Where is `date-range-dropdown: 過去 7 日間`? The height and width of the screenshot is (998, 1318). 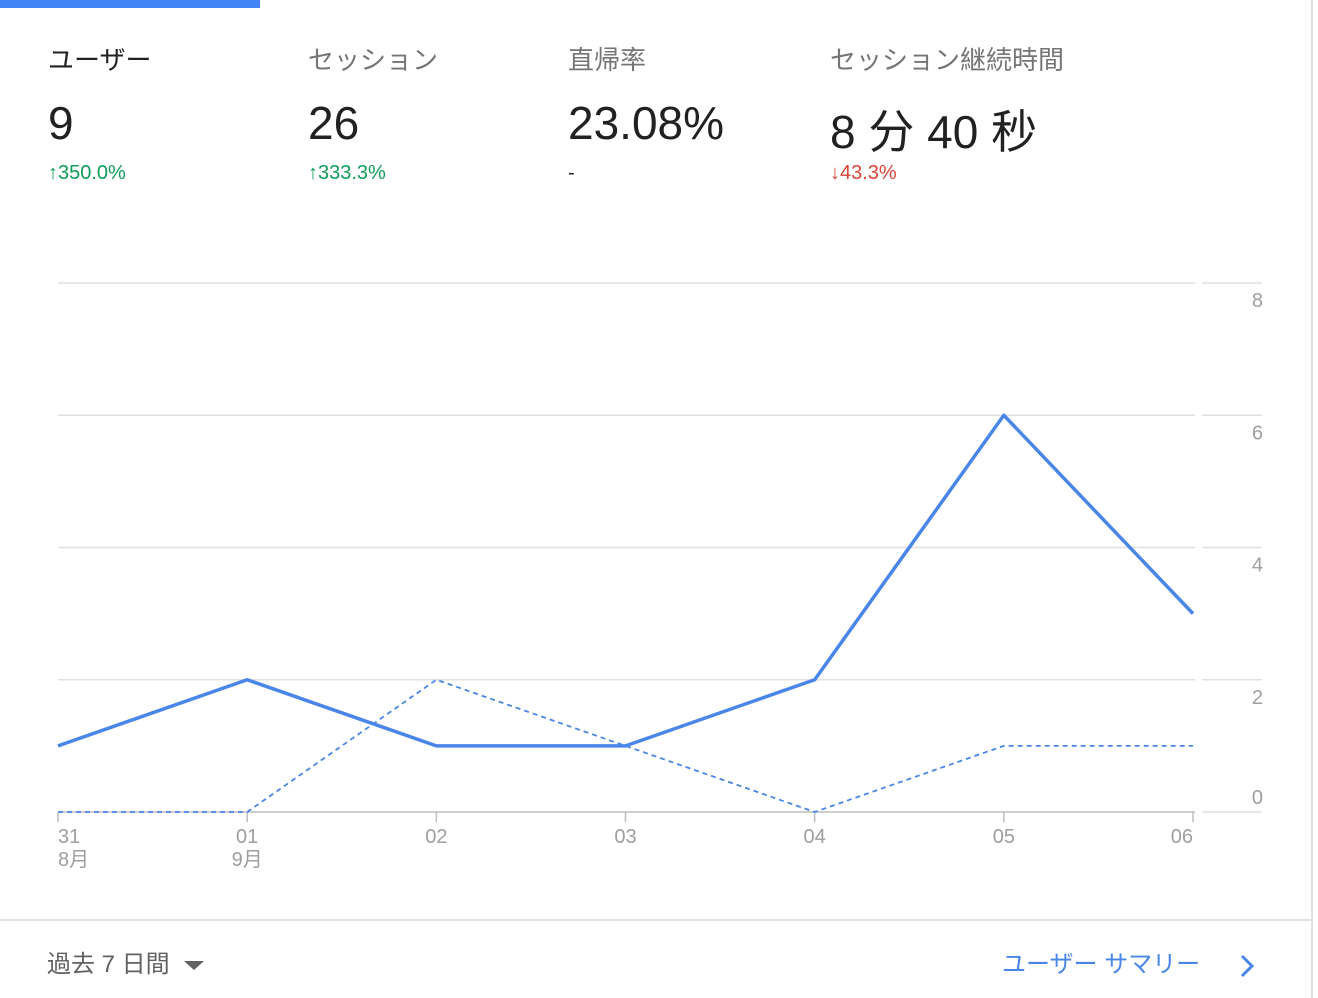
date-range-dropdown: 過去 7 日間 is located at coordinates (126, 961).